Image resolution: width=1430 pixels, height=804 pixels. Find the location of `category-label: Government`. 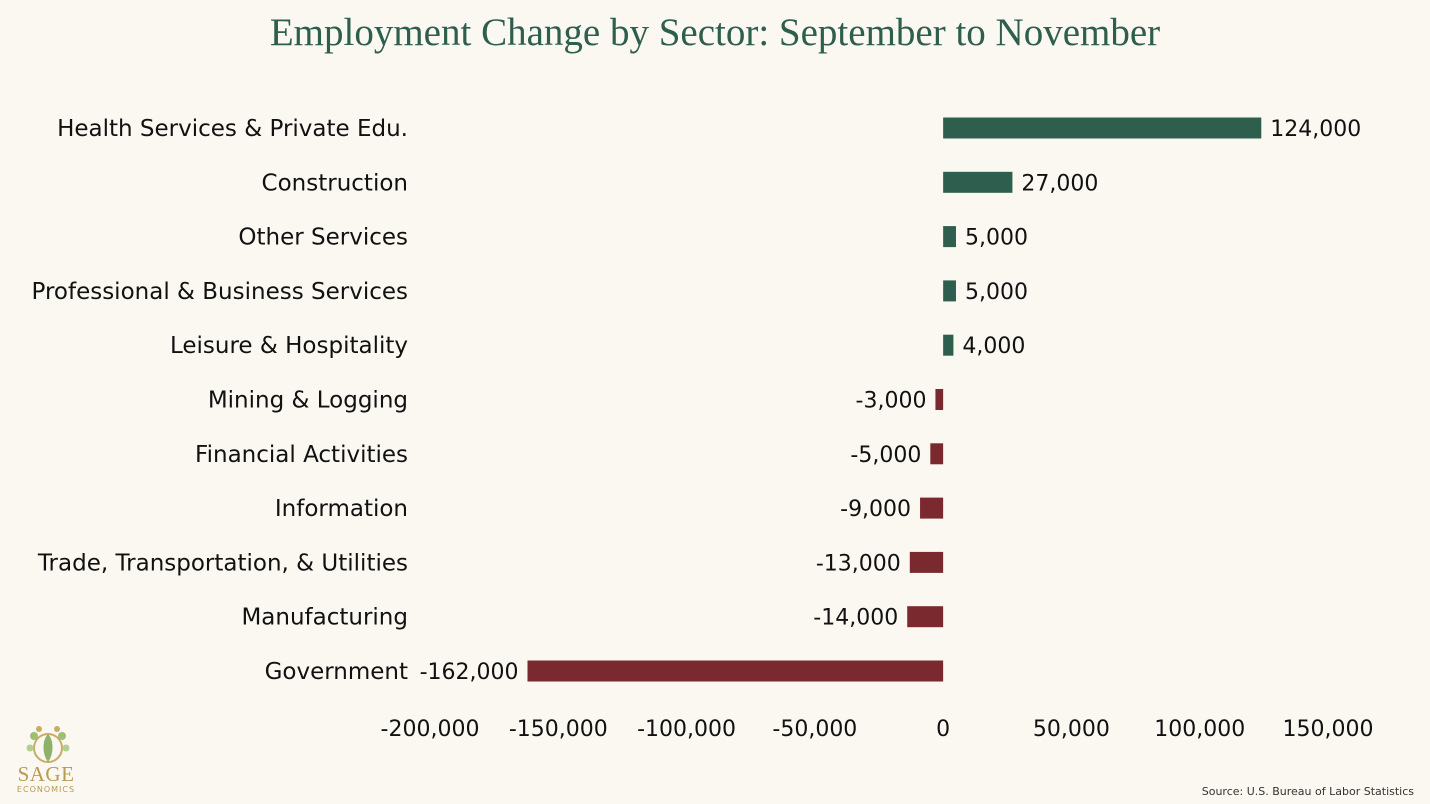

category-label: Government is located at coordinates (336, 672).